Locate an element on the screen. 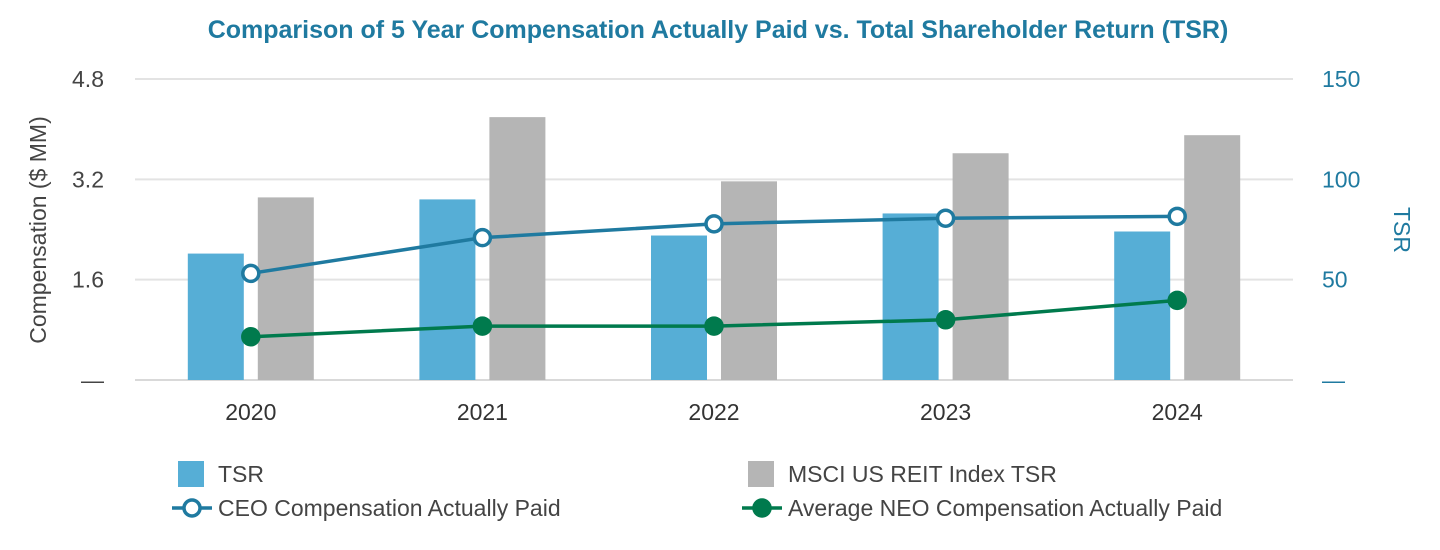 The image size is (1440, 550). left-axis-tick-label: — is located at coordinates (92, 380).